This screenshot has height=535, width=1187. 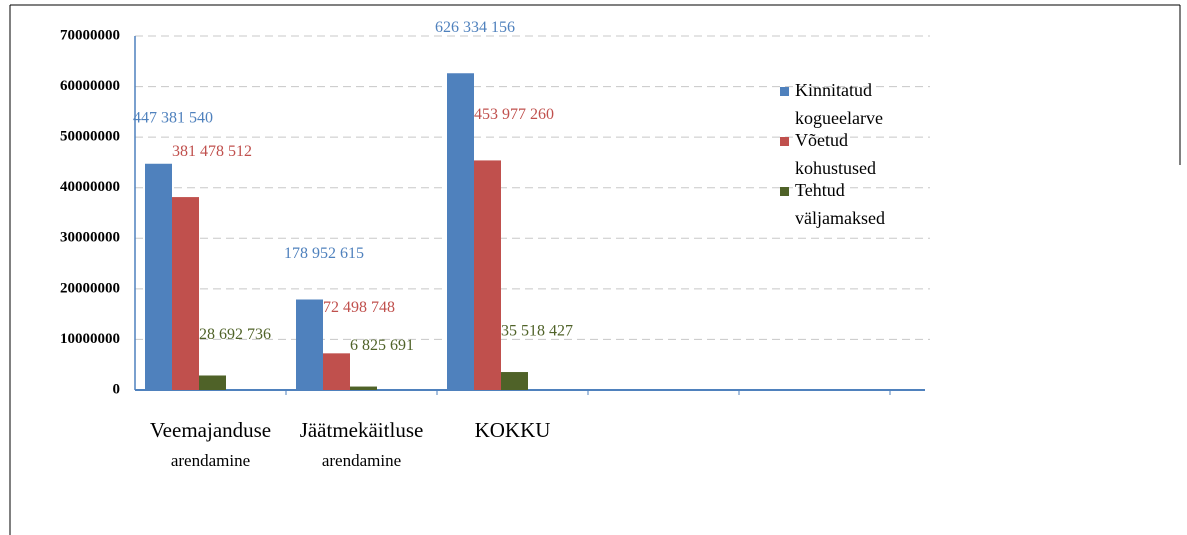 What do you see at coordinates (537, 331) in the screenshot?
I see `data-label: 35 518 427` at bounding box center [537, 331].